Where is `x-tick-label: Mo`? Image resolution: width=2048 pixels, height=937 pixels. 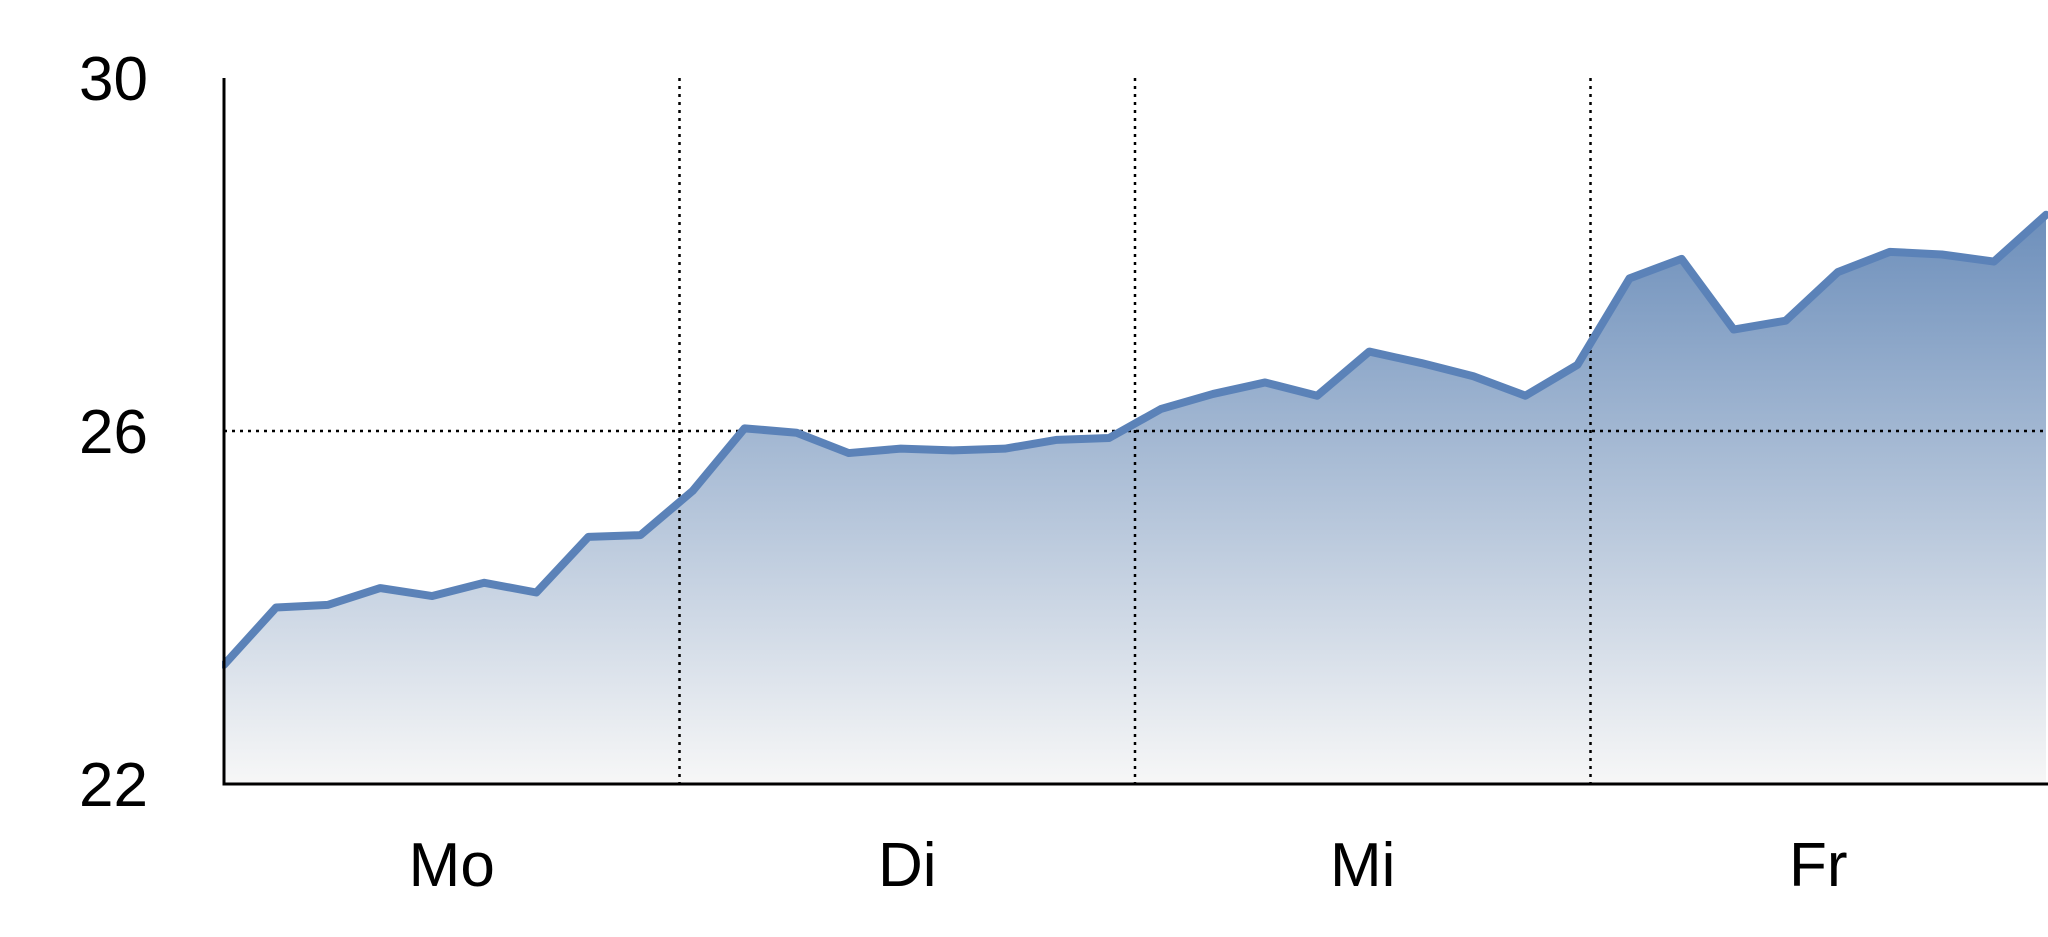 x-tick-label: Mo is located at coordinates (452, 865).